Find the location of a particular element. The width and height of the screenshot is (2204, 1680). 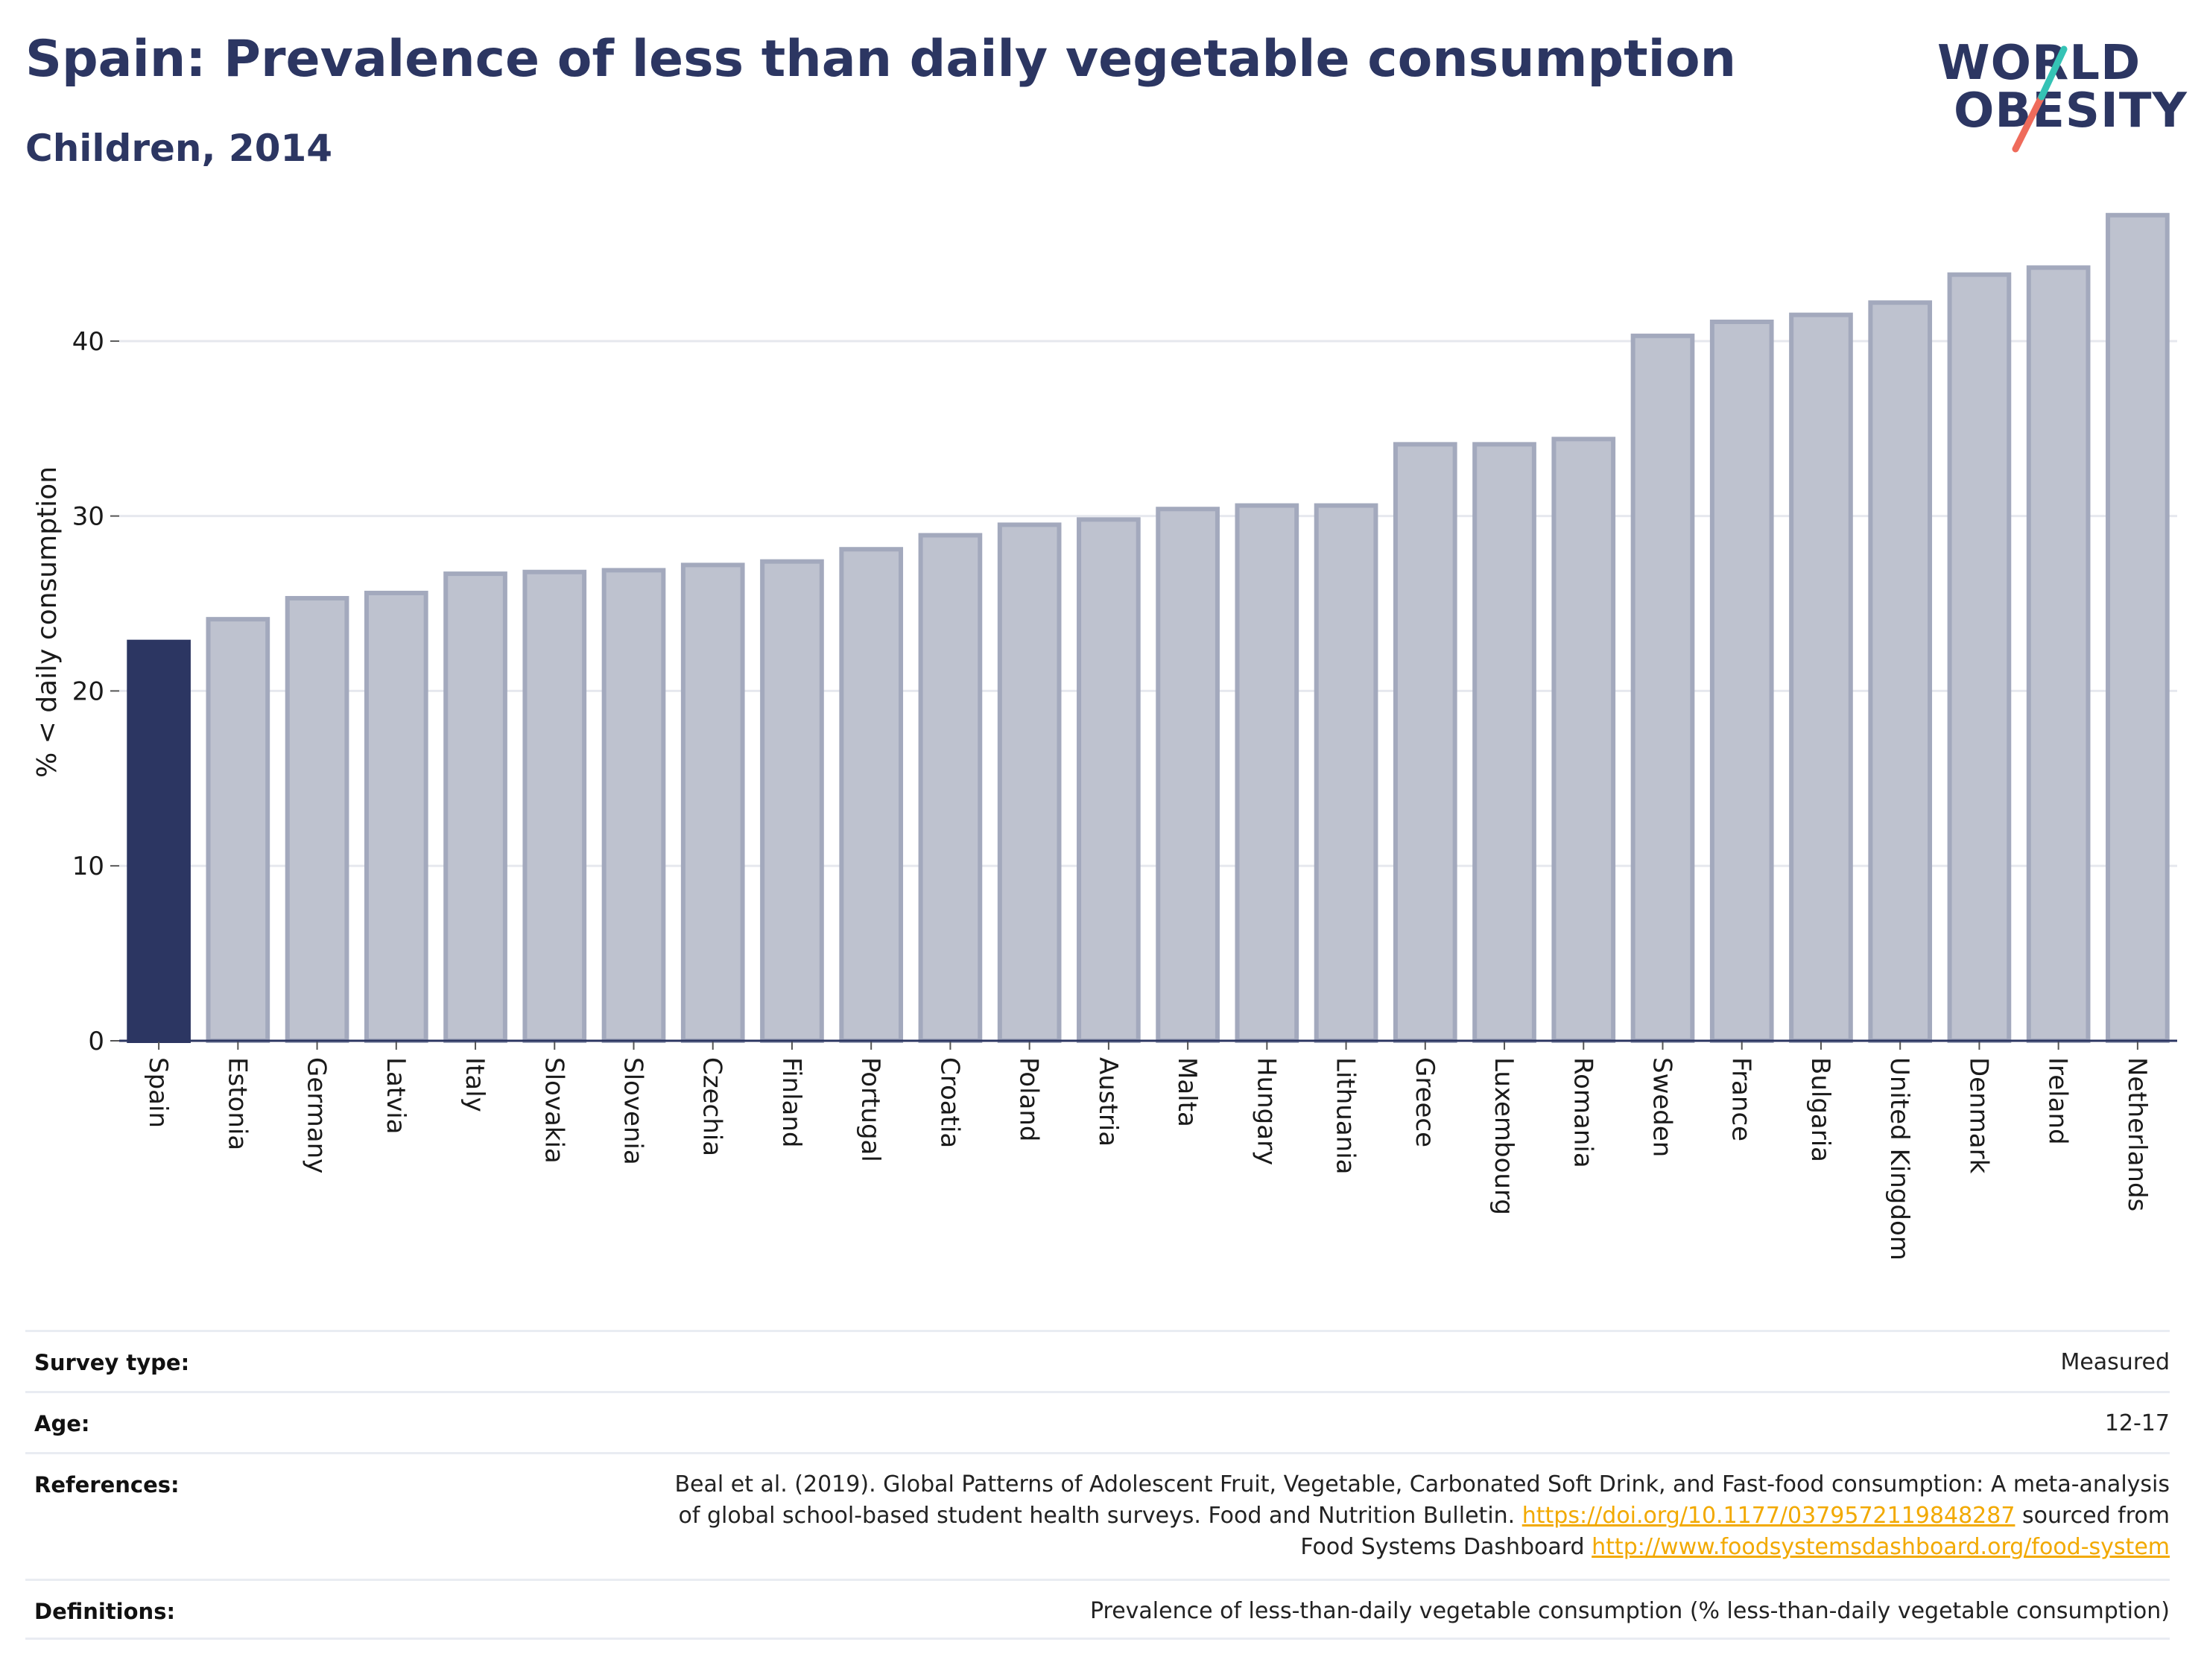

x-tick-label: Spain is located at coordinates (158, 1092).